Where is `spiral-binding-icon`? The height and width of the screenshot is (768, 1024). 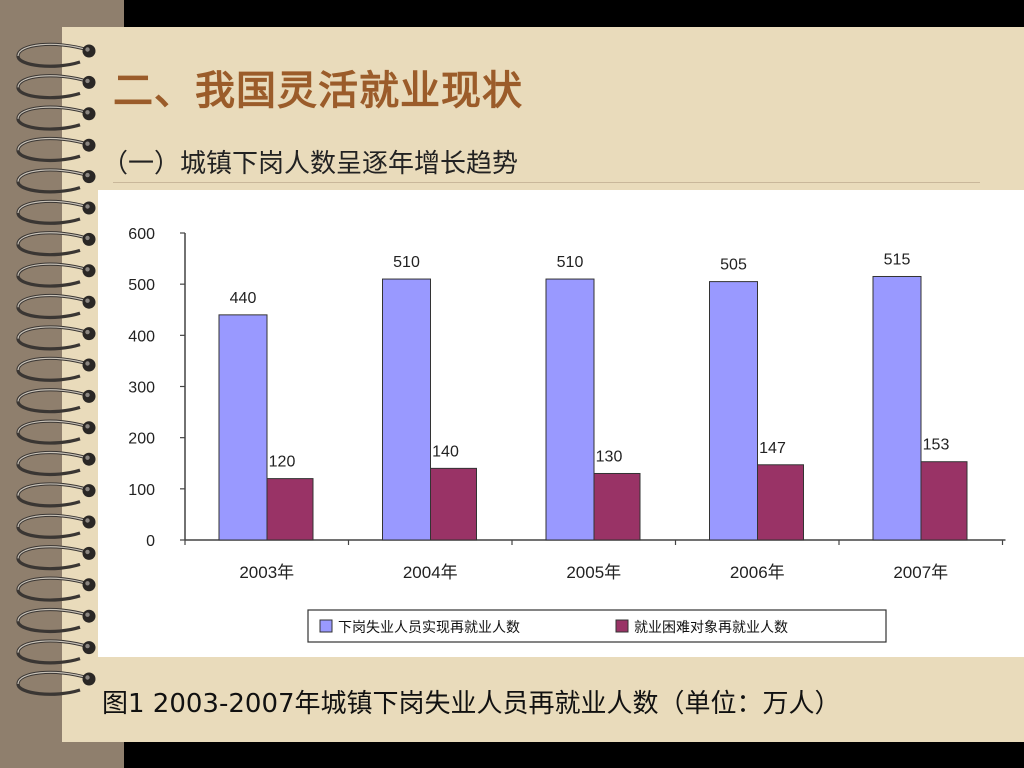 spiral-binding-icon is located at coordinates (56, 369).